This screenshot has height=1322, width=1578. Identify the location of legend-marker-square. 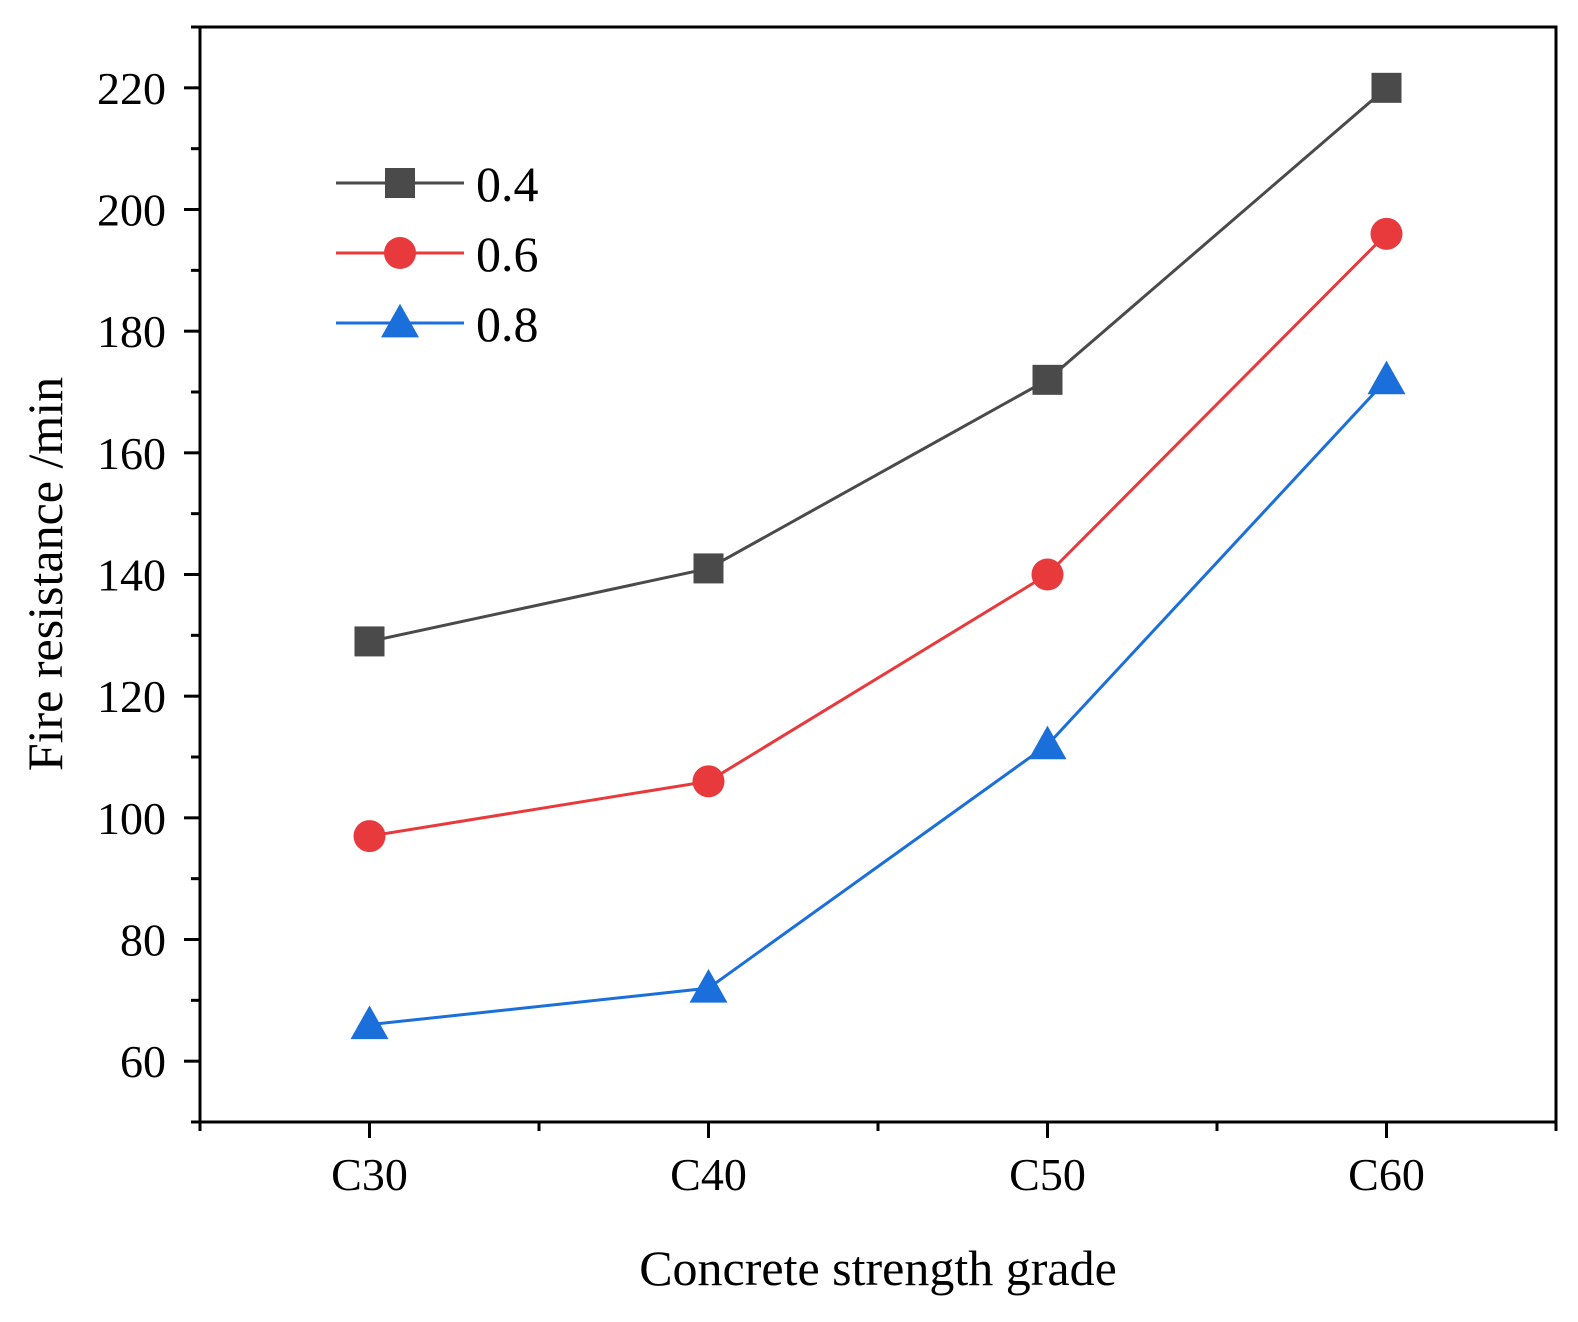
(400, 183).